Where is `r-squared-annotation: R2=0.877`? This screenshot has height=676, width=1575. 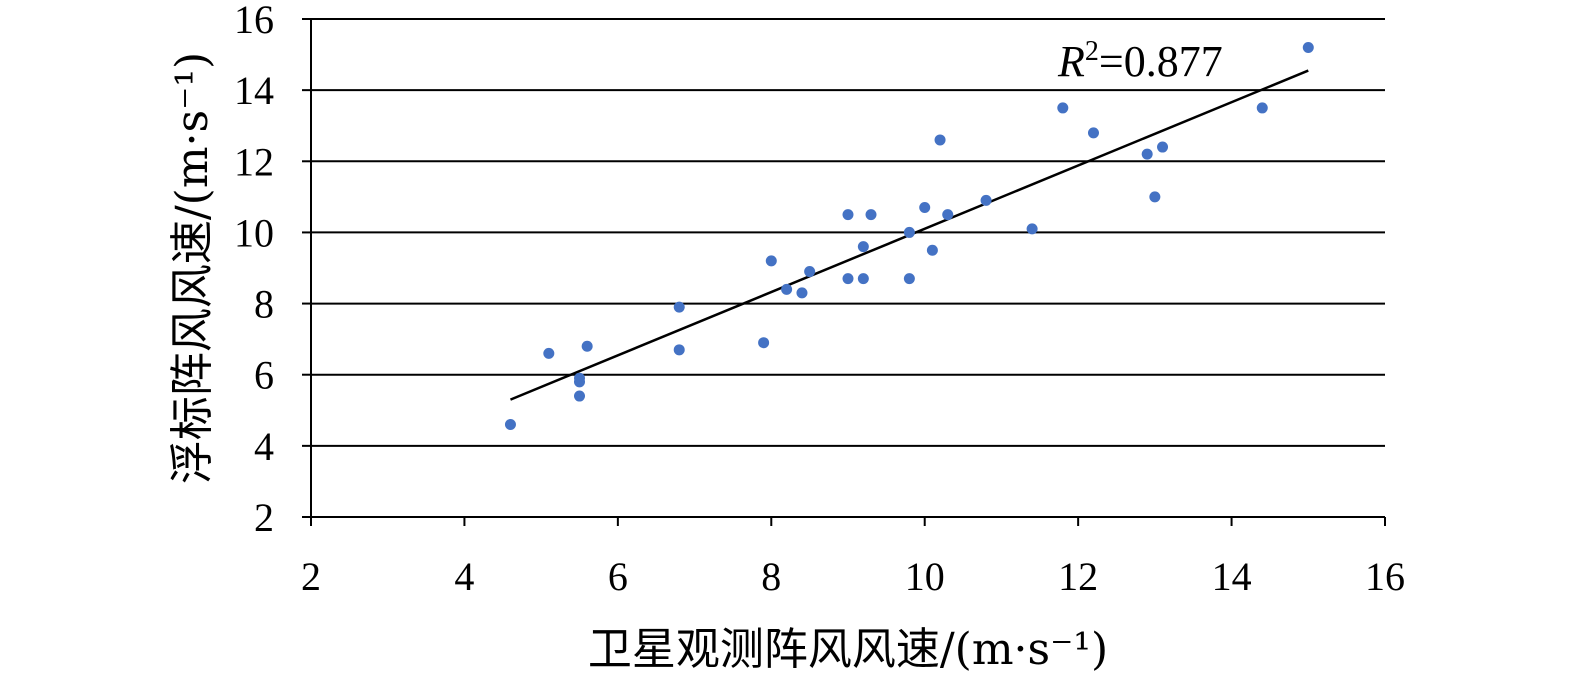
r-squared-annotation: R2=0.877 is located at coordinates (1140, 61).